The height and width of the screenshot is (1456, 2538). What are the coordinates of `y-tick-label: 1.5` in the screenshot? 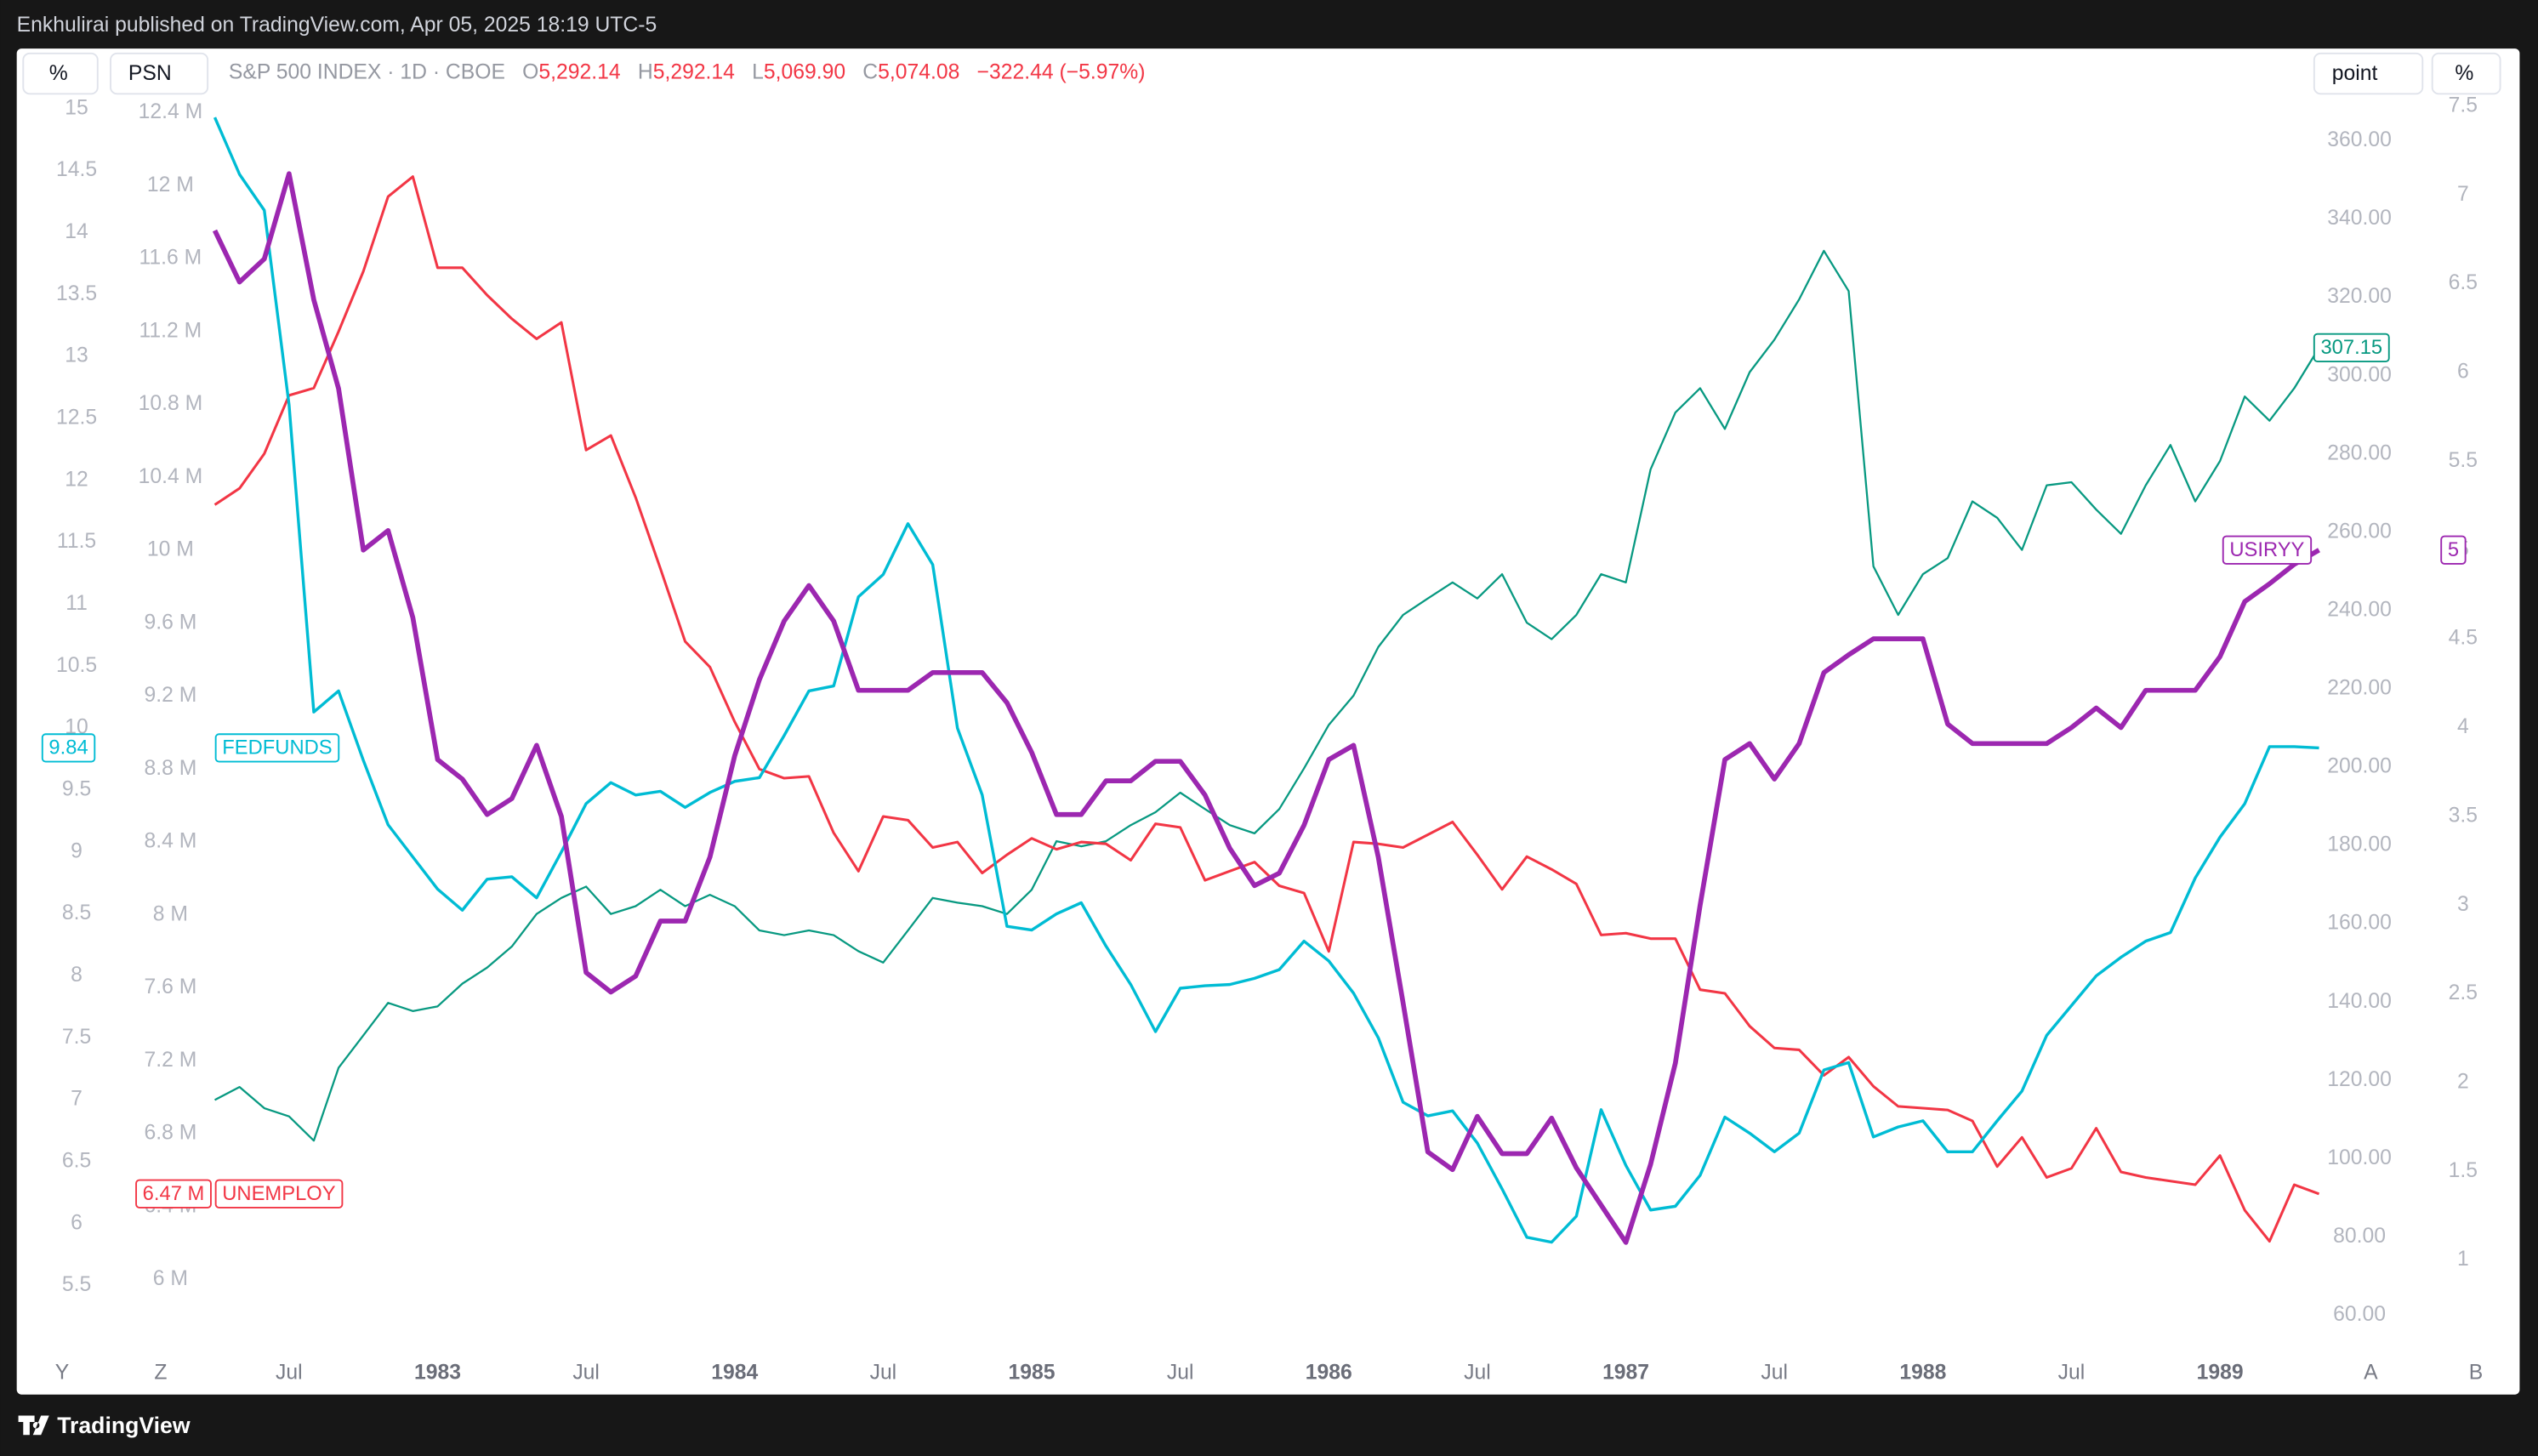 It's located at (2463, 1170).